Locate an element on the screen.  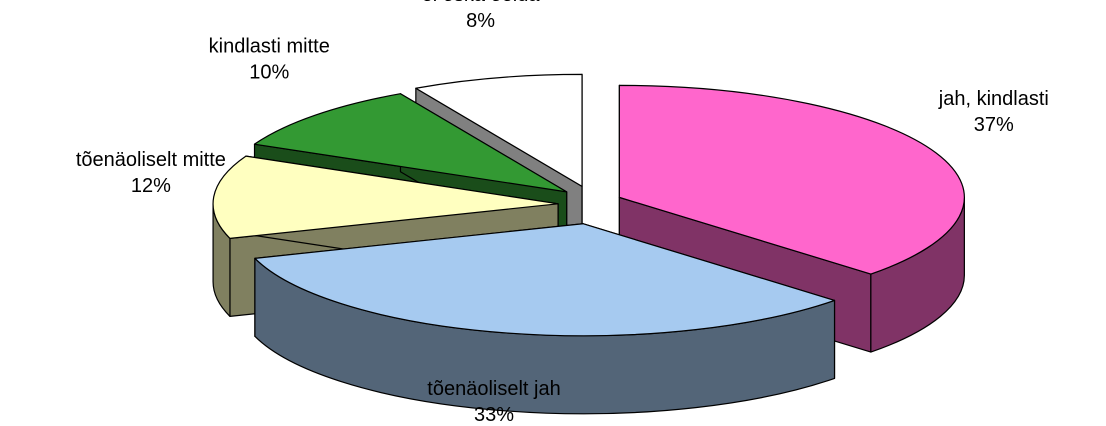
slice-label: kindlasti mitte is located at coordinates (269, 47).